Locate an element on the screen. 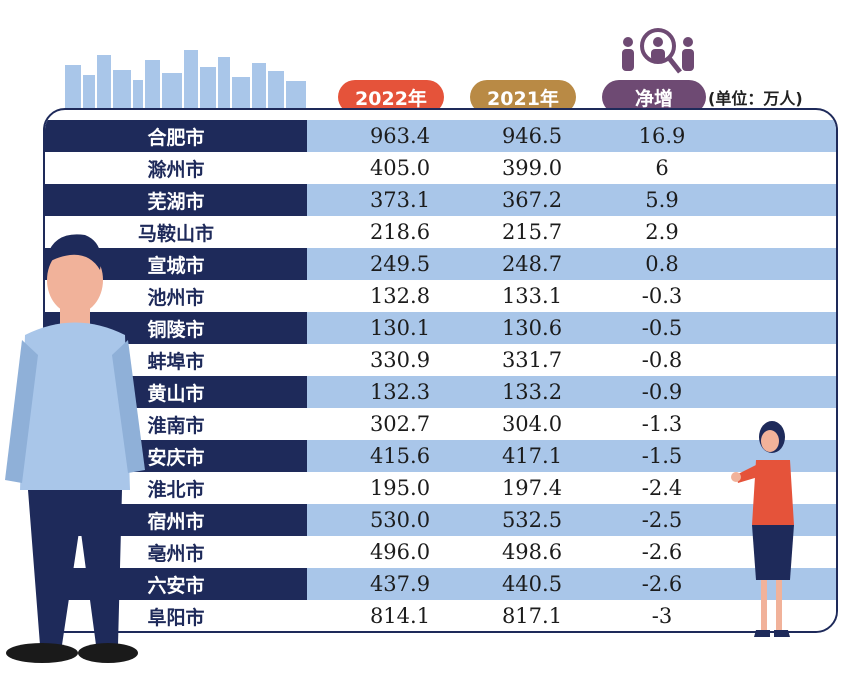 This screenshot has height=697, width=851. people-magnifier-icon is located at coordinates (658, 51).